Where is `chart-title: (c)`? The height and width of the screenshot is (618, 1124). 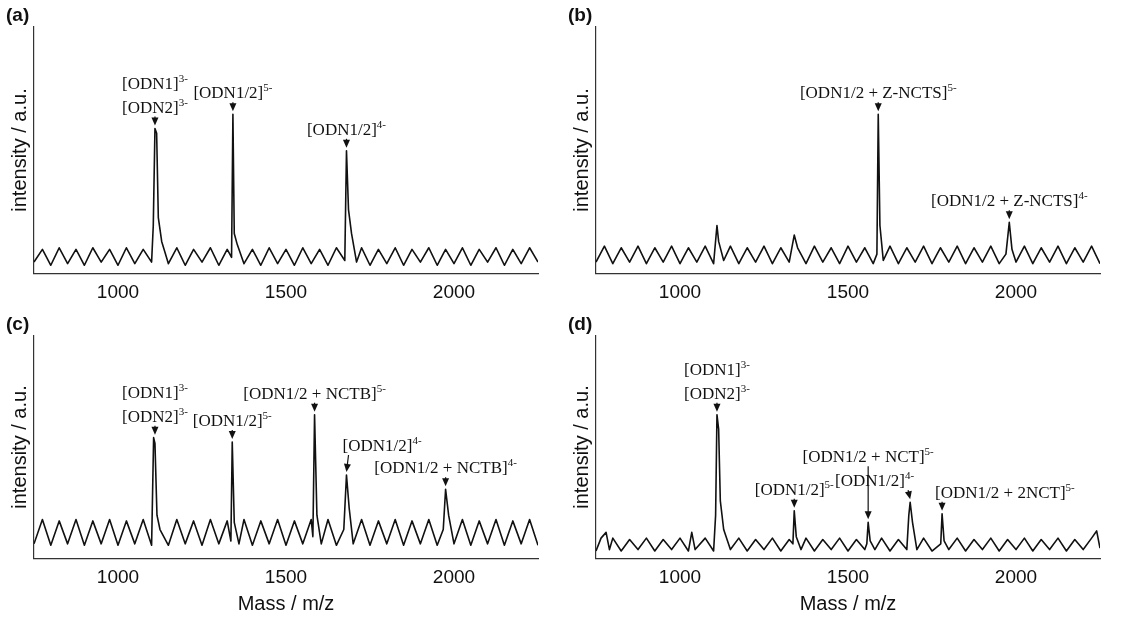
chart-title: (c) is located at coordinates (18, 323).